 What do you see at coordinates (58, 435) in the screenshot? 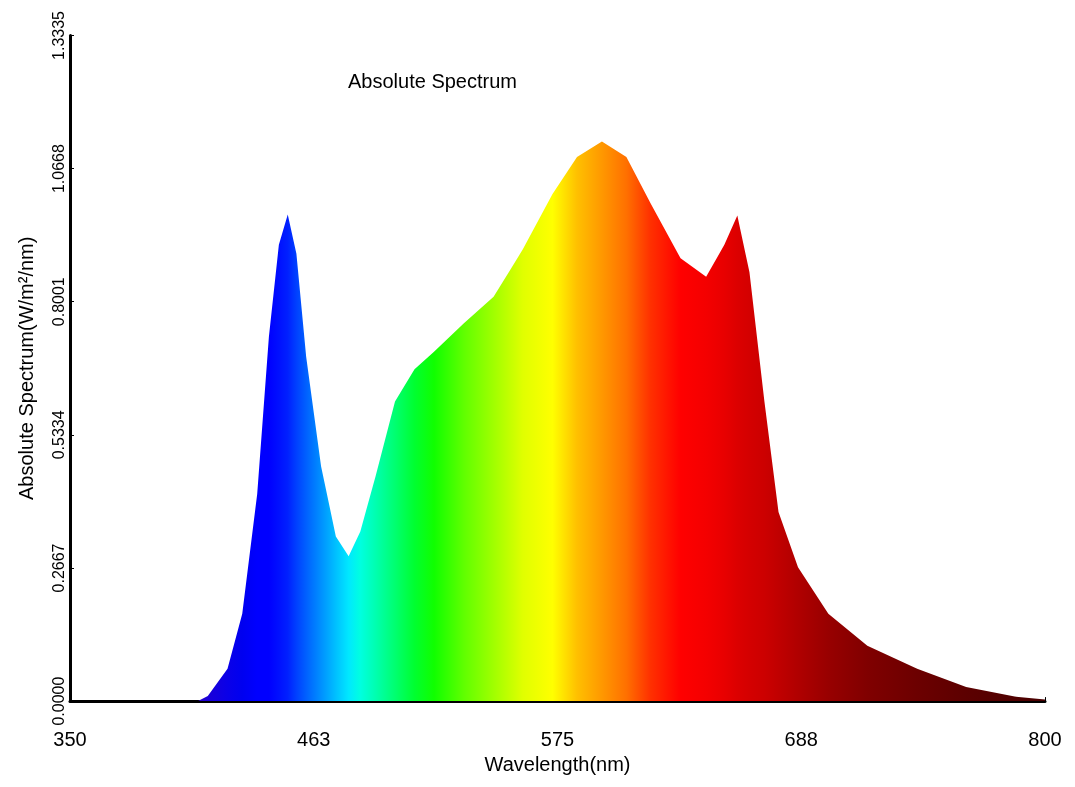
I see `y-tick-label: 0.5334` at bounding box center [58, 435].